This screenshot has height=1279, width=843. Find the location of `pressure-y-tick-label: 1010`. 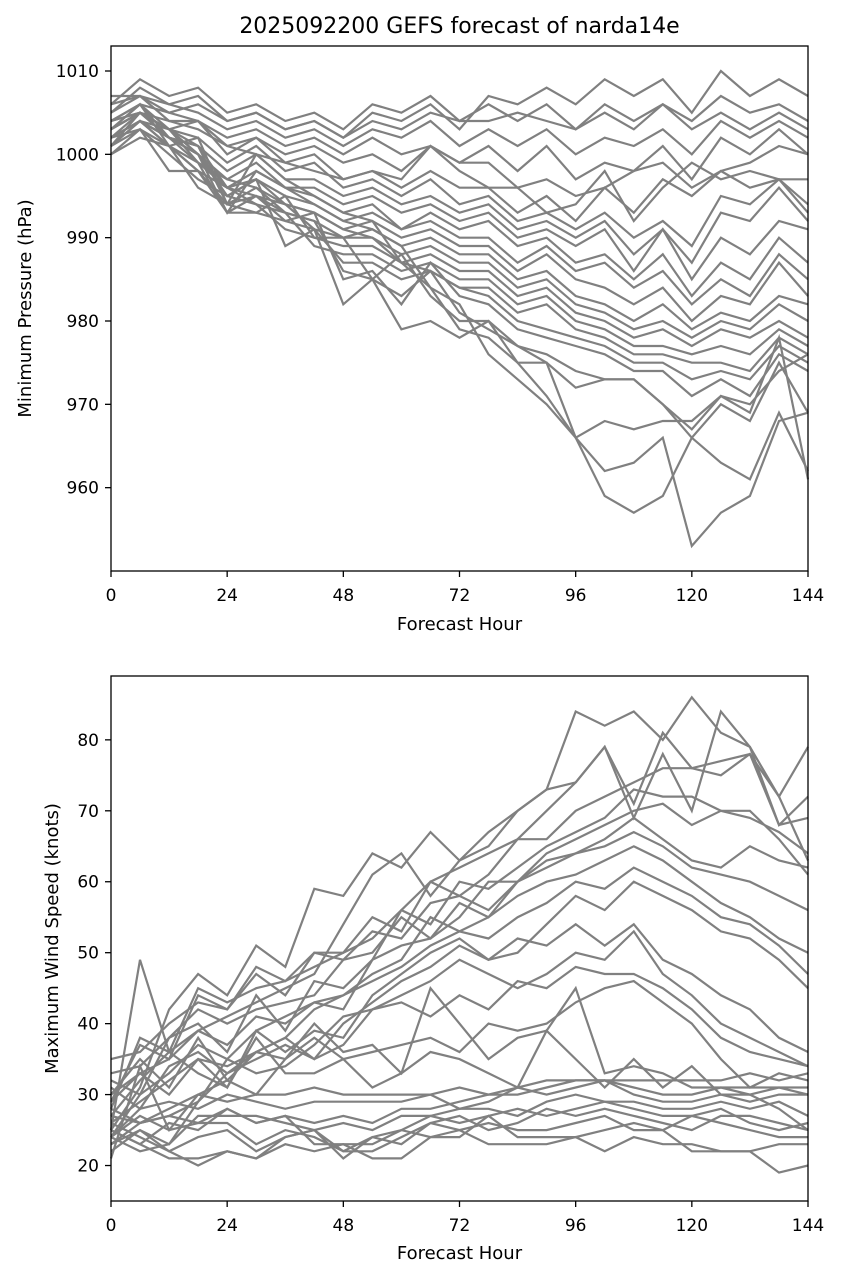

pressure-y-tick-label: 1010 is located at coordinates (77, 72).